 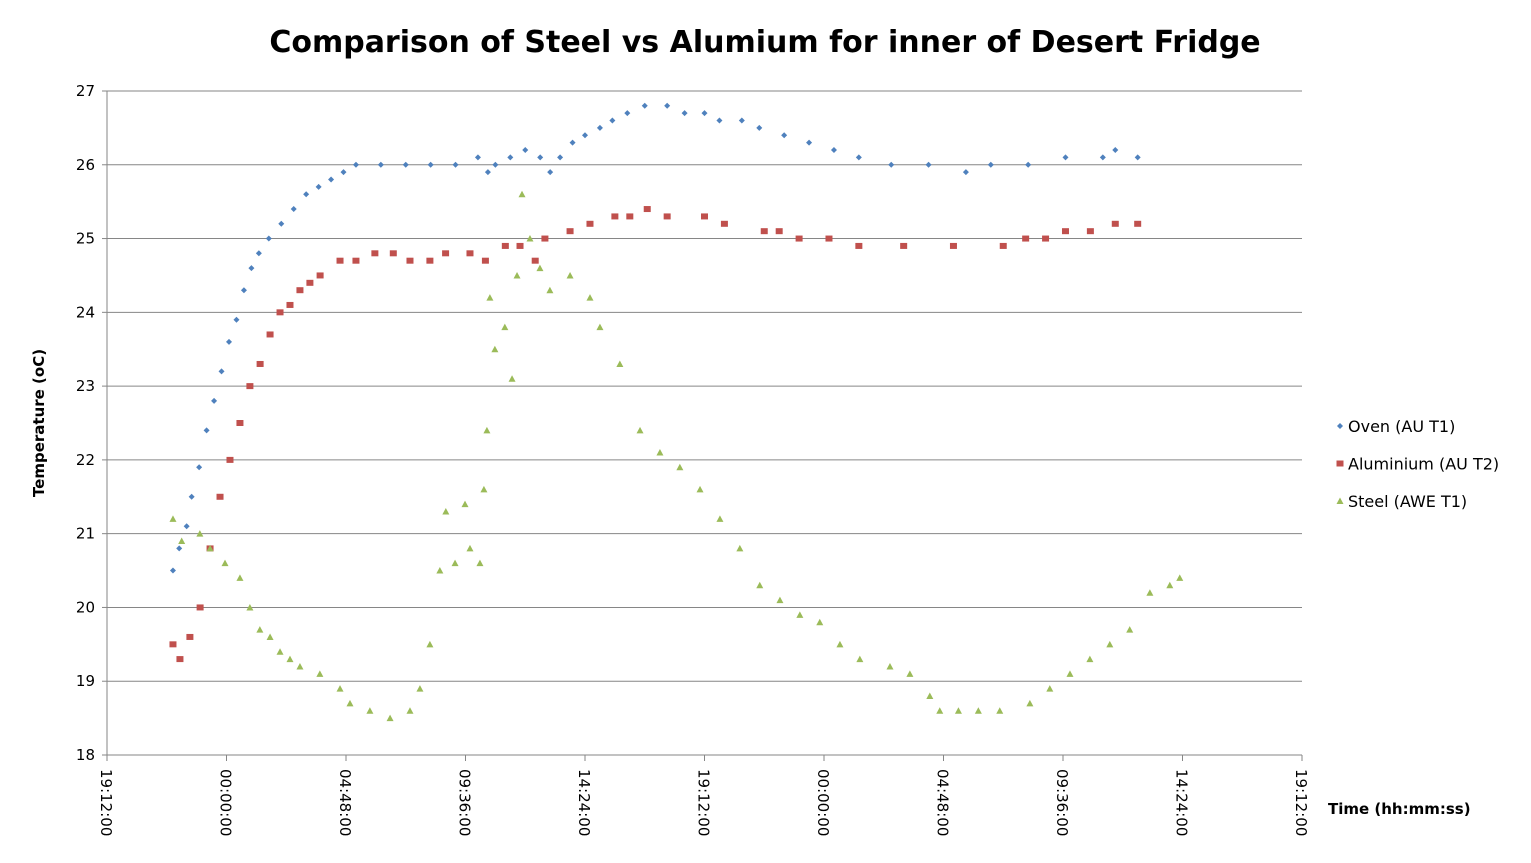 What do you see at coordinates (1401, 426) in the screenshot?
I see `legend-label: Oven (AU T1)` at bounding box center [1401, 426].